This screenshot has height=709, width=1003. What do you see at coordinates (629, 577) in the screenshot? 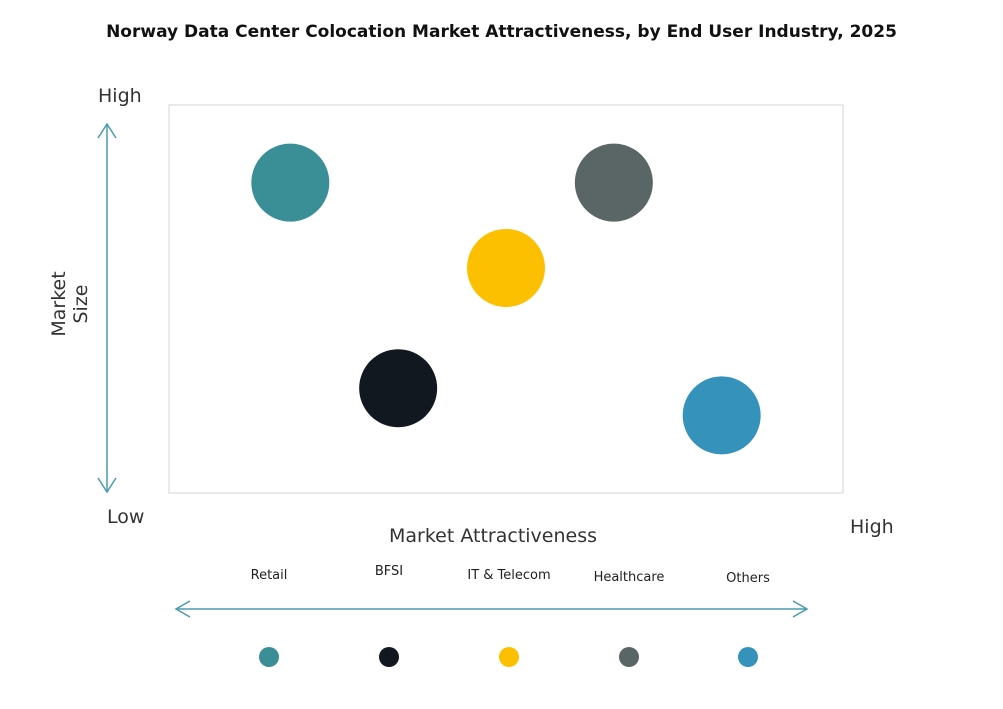
I see `legend-label: Healthcare` at bounding box center [629, 577].